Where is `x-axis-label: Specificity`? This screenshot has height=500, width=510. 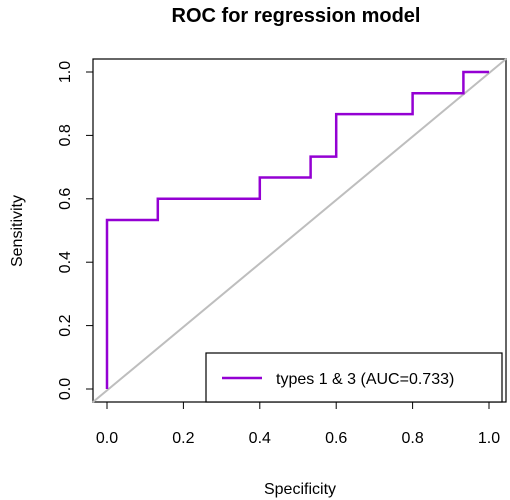
x-axis-label: Specificity is located at coordinates (300, 489).